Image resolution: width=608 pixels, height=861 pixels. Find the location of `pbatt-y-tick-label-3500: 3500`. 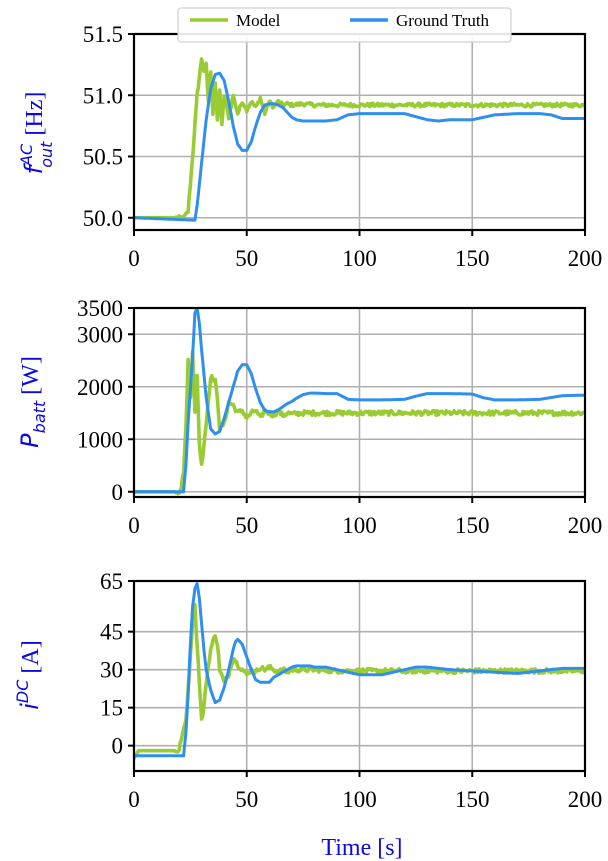

pbatt-y-tick-label-3500: 3500 is located at coordinates (100, 308).